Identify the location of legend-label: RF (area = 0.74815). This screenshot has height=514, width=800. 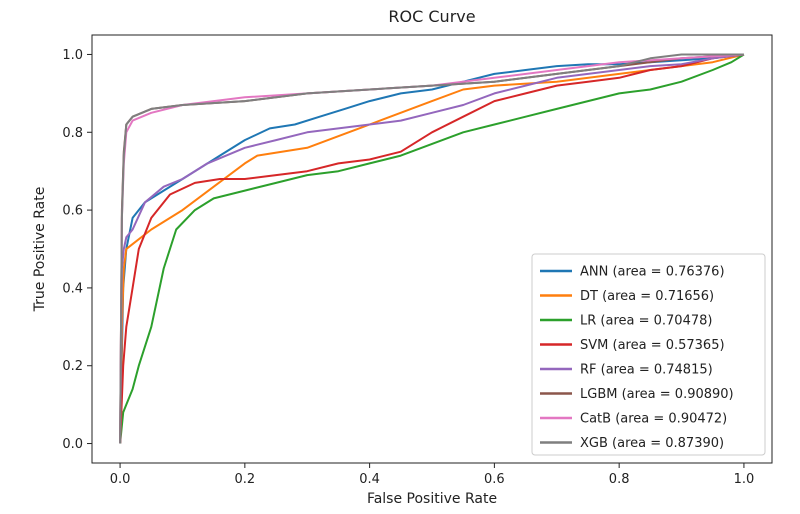
(646, 370).